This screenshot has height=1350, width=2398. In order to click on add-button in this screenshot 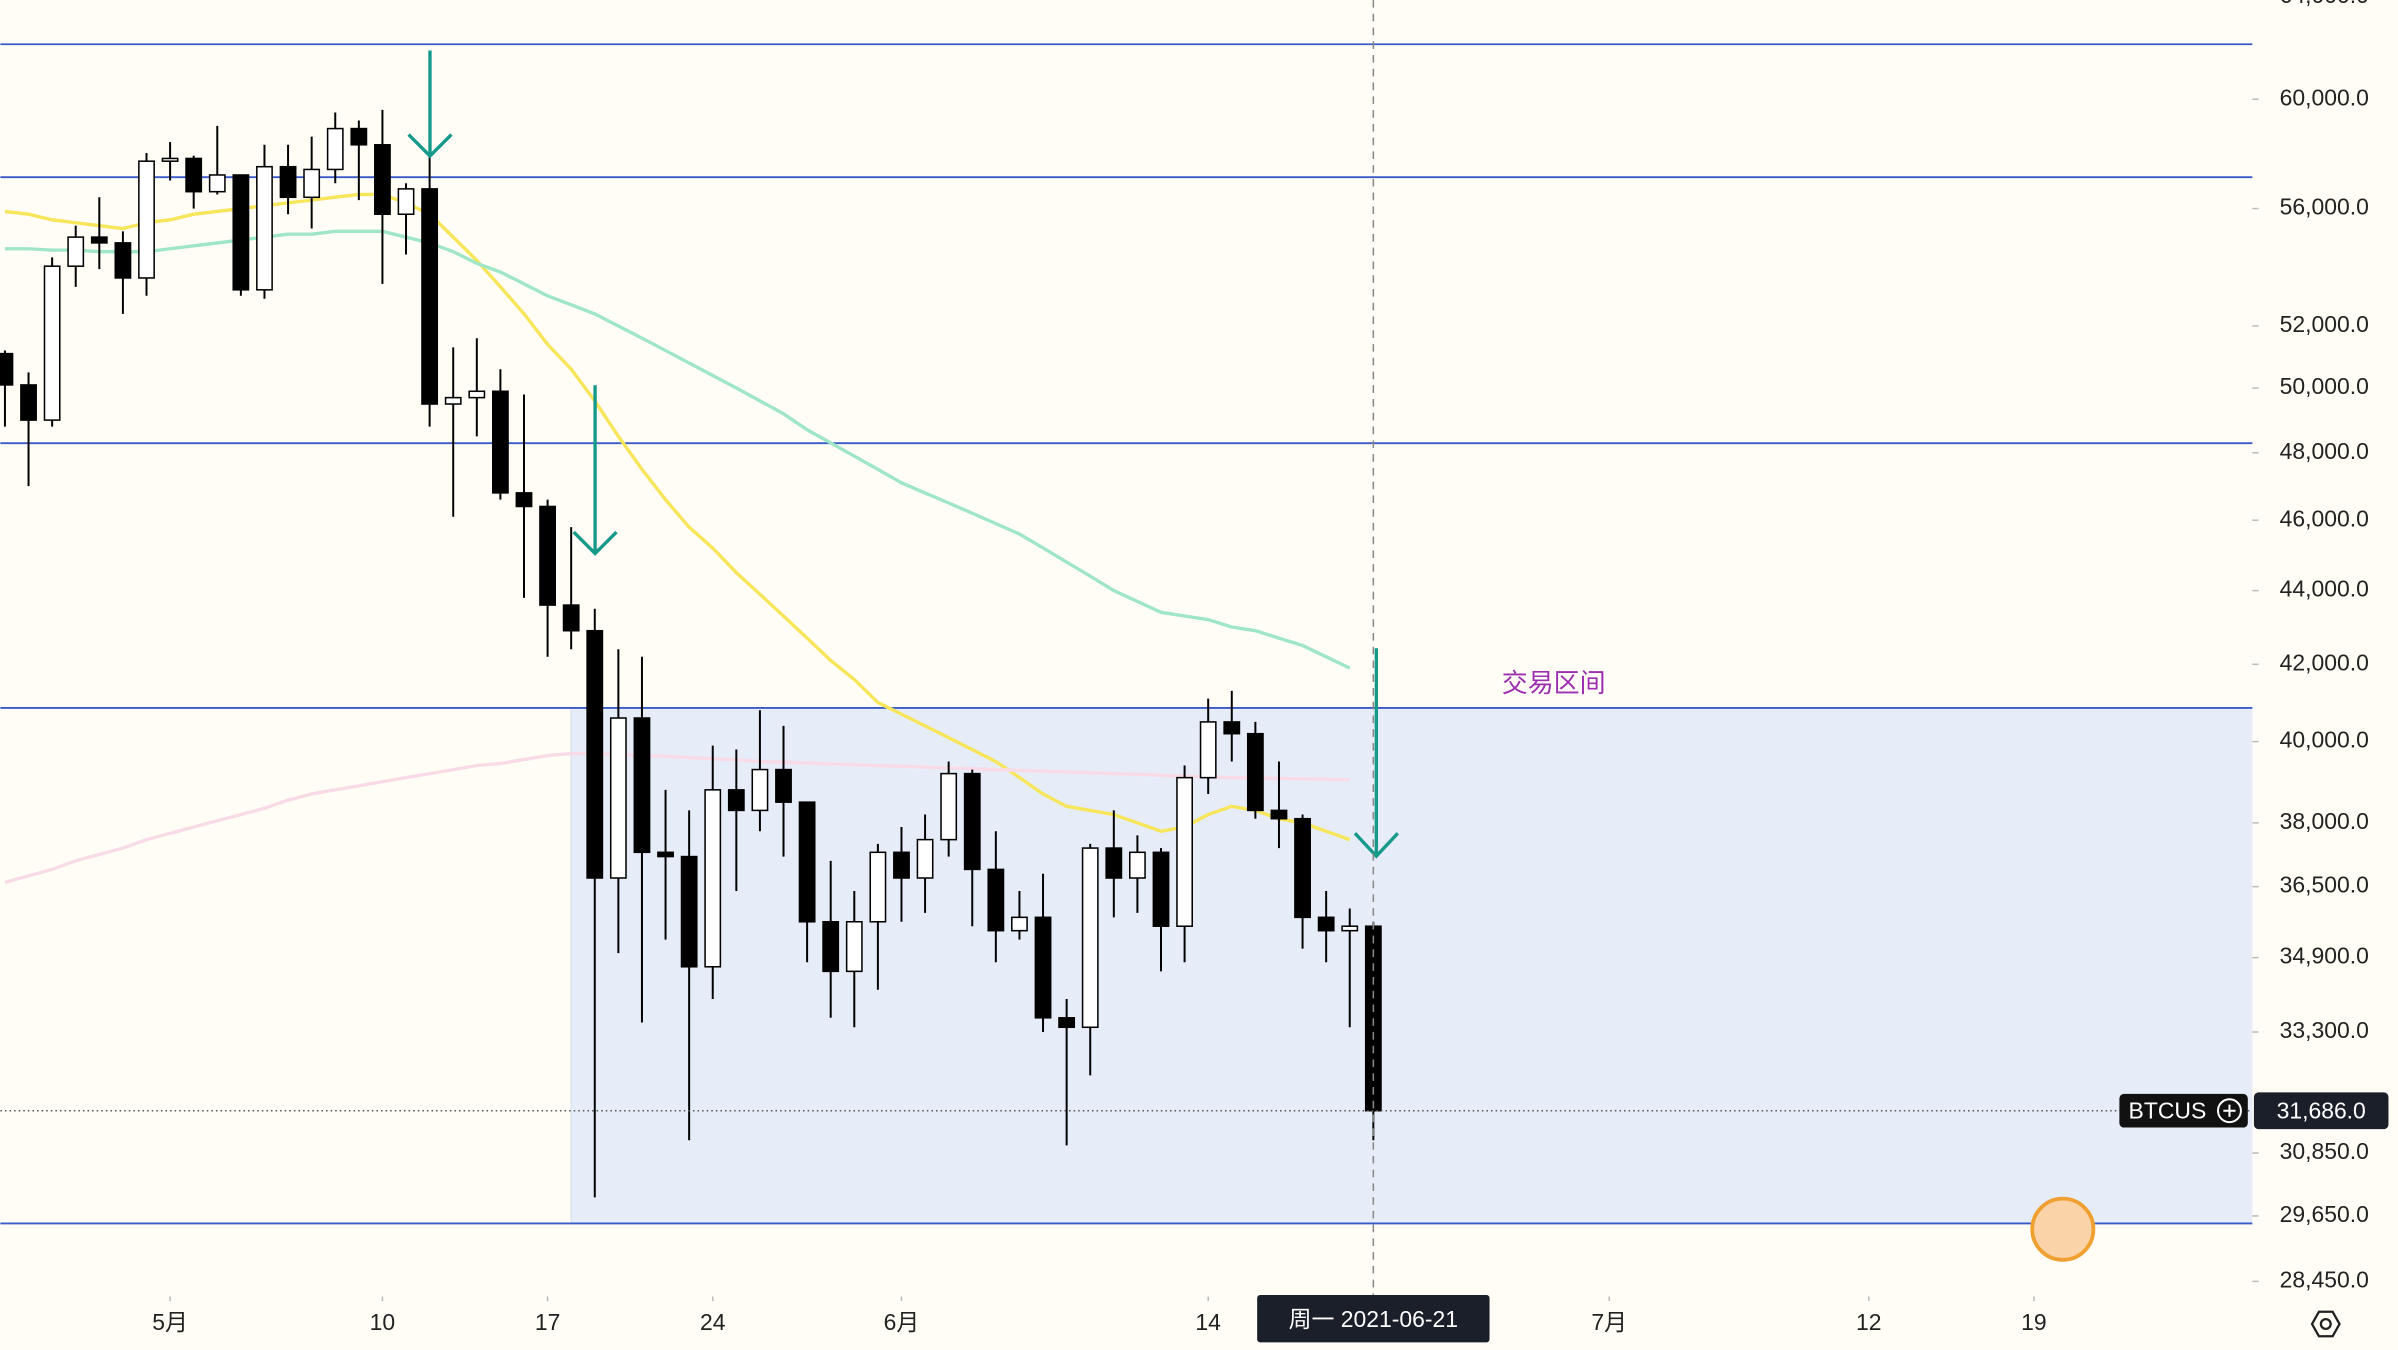, I will do `click(2229, 1111)`.